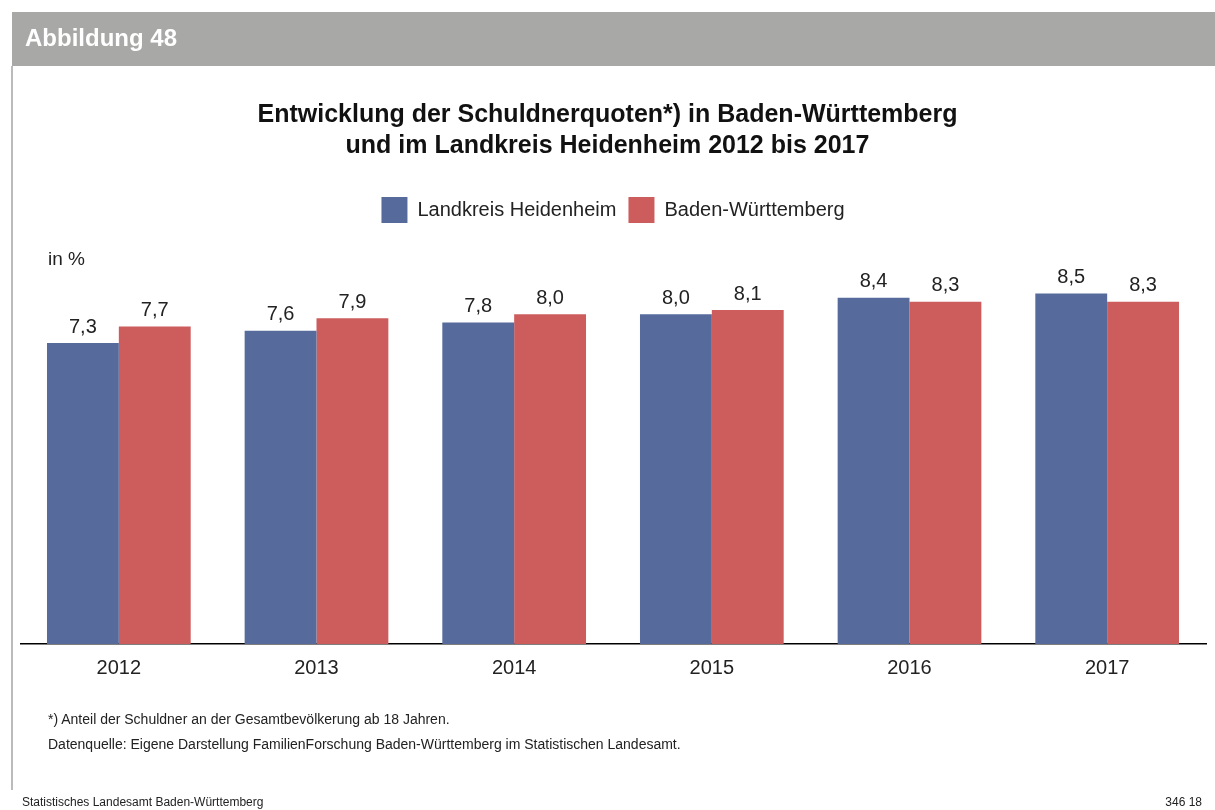 This screenshot has width=1215, height=810. What do you see at coordinates (280, 313) in the screenshot?
I see `data-label: 7,6` at bounding box center [280, 313].